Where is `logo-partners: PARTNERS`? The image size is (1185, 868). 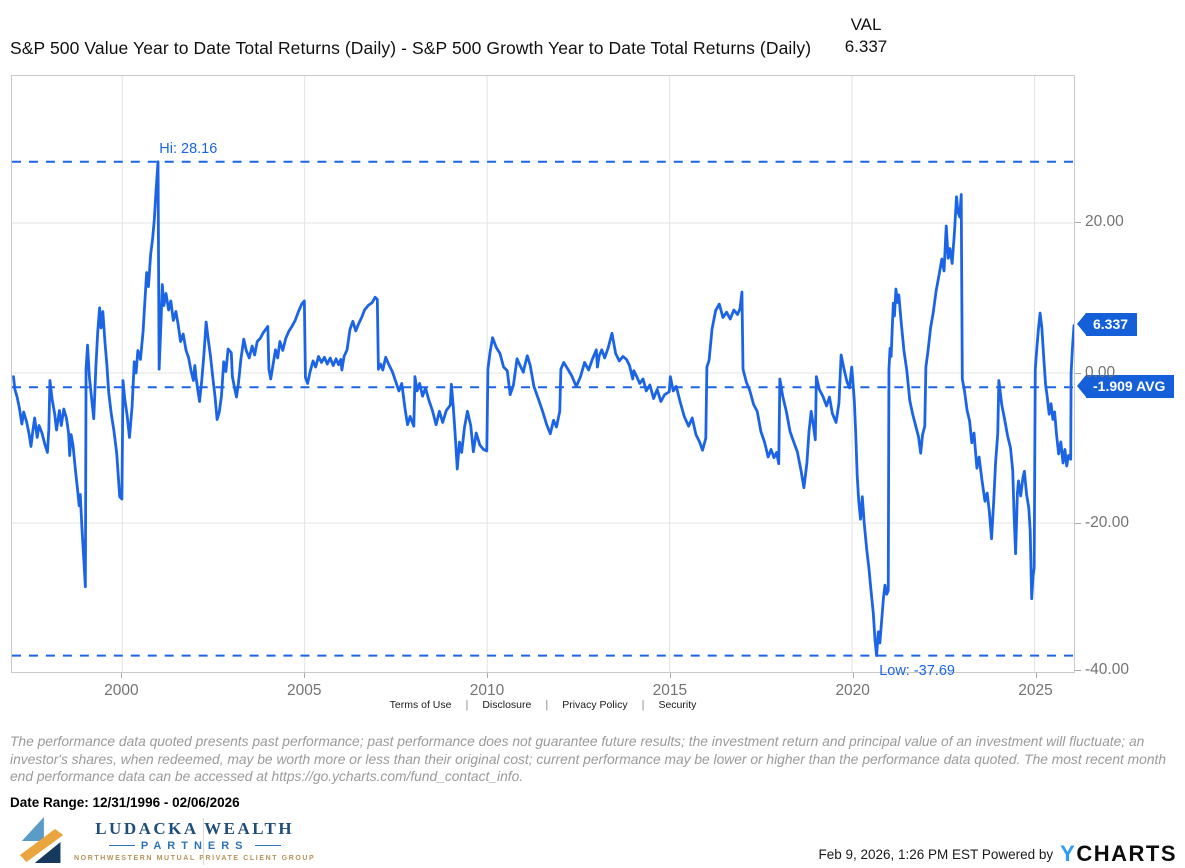
logo-partners: PARTNERS is located at coordinates (194, 845).